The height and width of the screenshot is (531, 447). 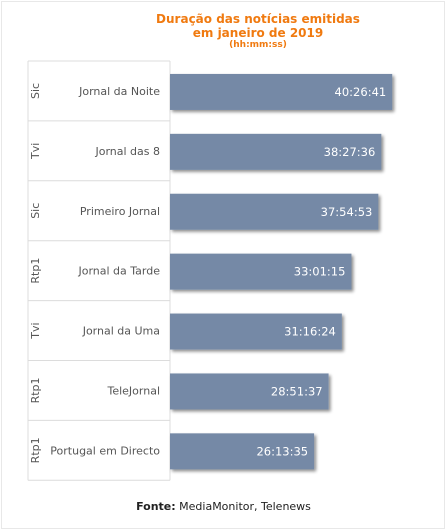 What do you see at coordinates (350, 152) in the screenshot?
I see `bar-value-label: 38:27:36` at bounding box center [350, 152].